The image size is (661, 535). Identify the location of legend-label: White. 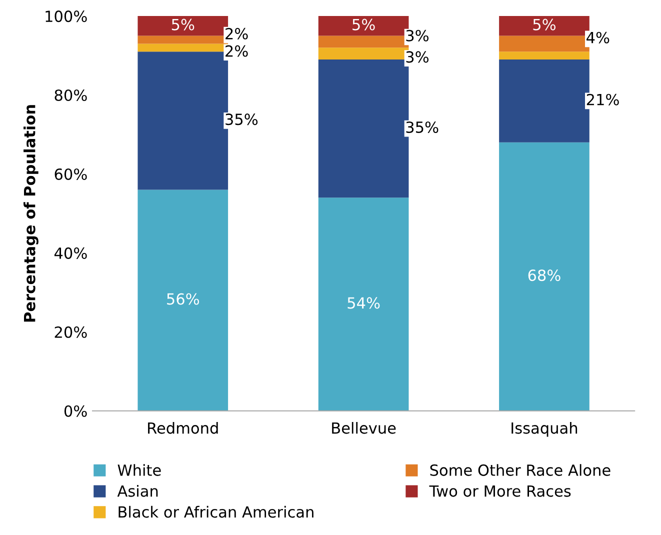
(139, 470).